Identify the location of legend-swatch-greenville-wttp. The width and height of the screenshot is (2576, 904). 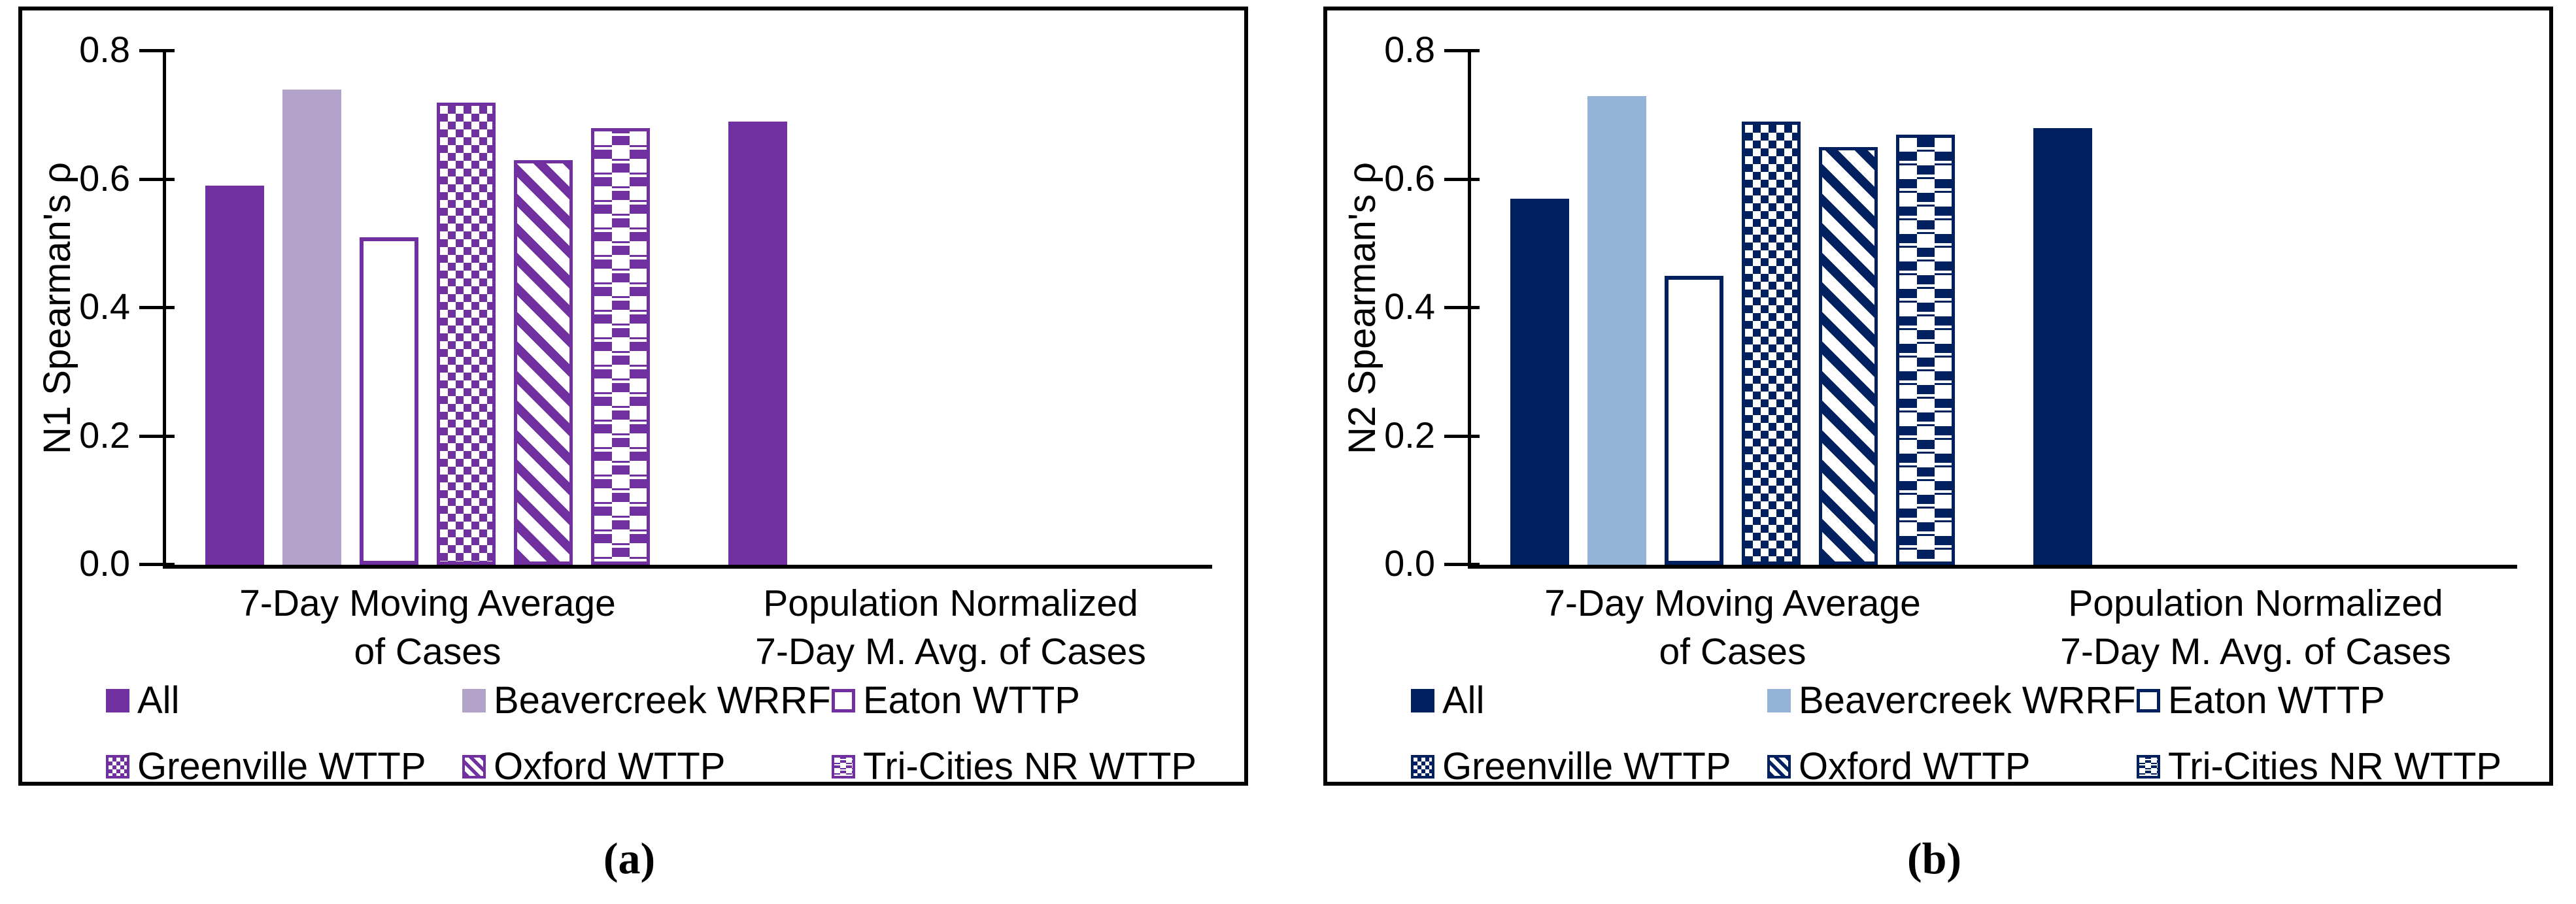
(1422, 766).